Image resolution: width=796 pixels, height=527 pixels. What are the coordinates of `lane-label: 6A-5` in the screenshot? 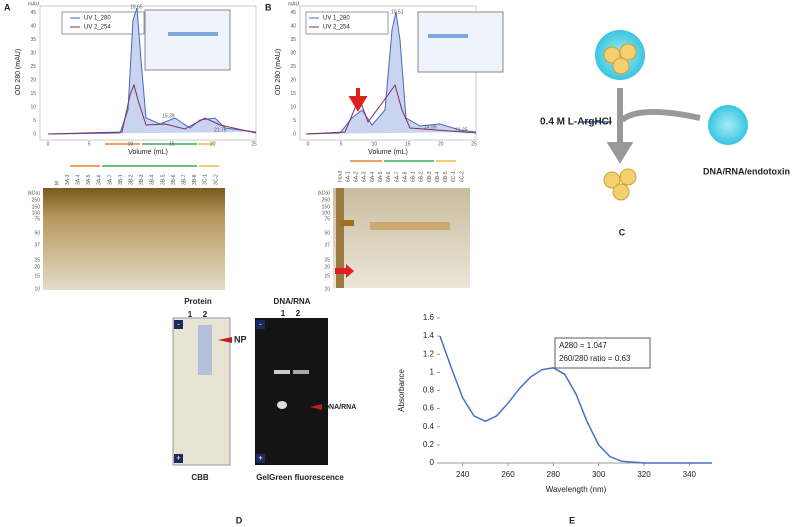 It's located at (381, 176).